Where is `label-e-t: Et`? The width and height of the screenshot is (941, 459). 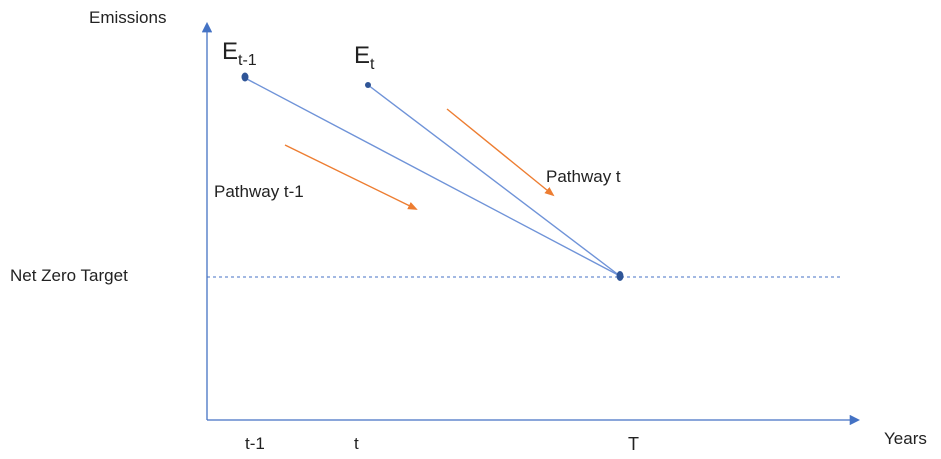
label-e-t: Et is located at coordinates (364, 58).